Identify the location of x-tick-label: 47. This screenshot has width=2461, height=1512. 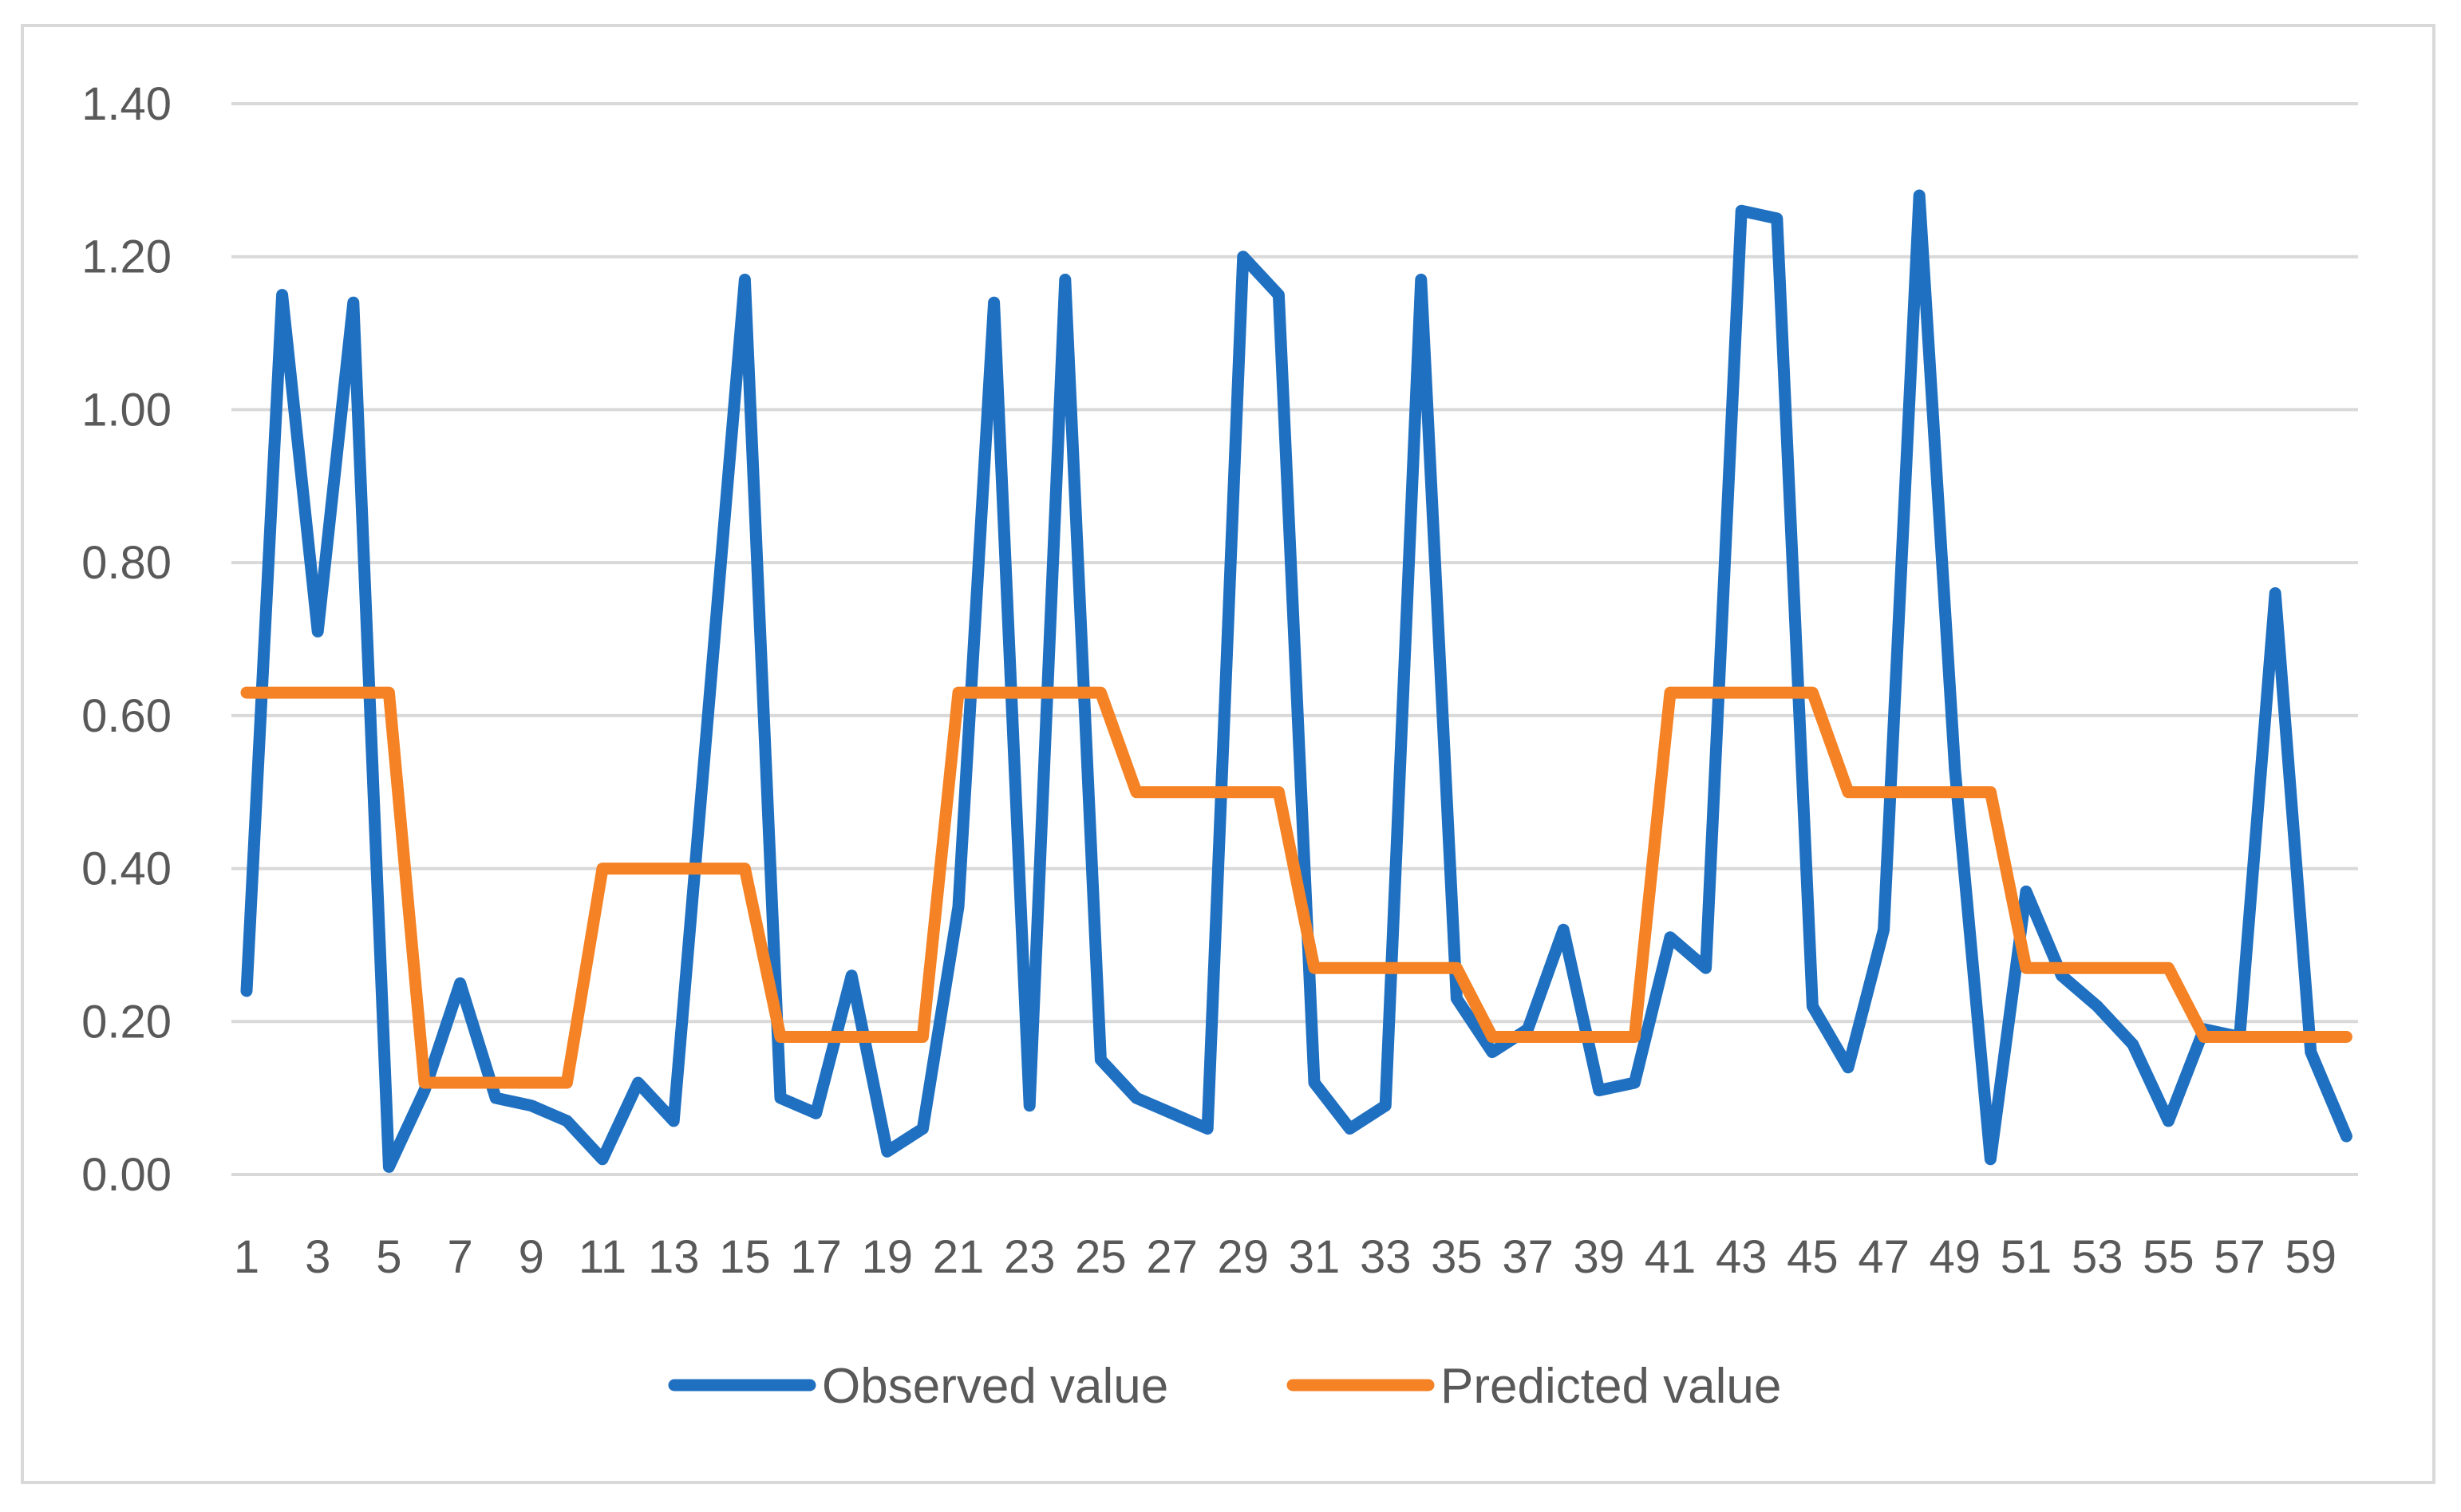
(1884, 1257).